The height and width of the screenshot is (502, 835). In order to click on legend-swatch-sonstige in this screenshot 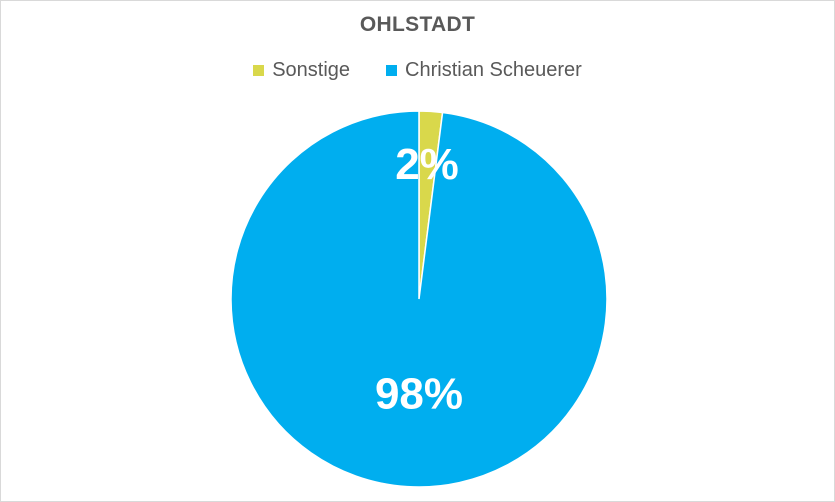, I will do `click(259, 70)`.